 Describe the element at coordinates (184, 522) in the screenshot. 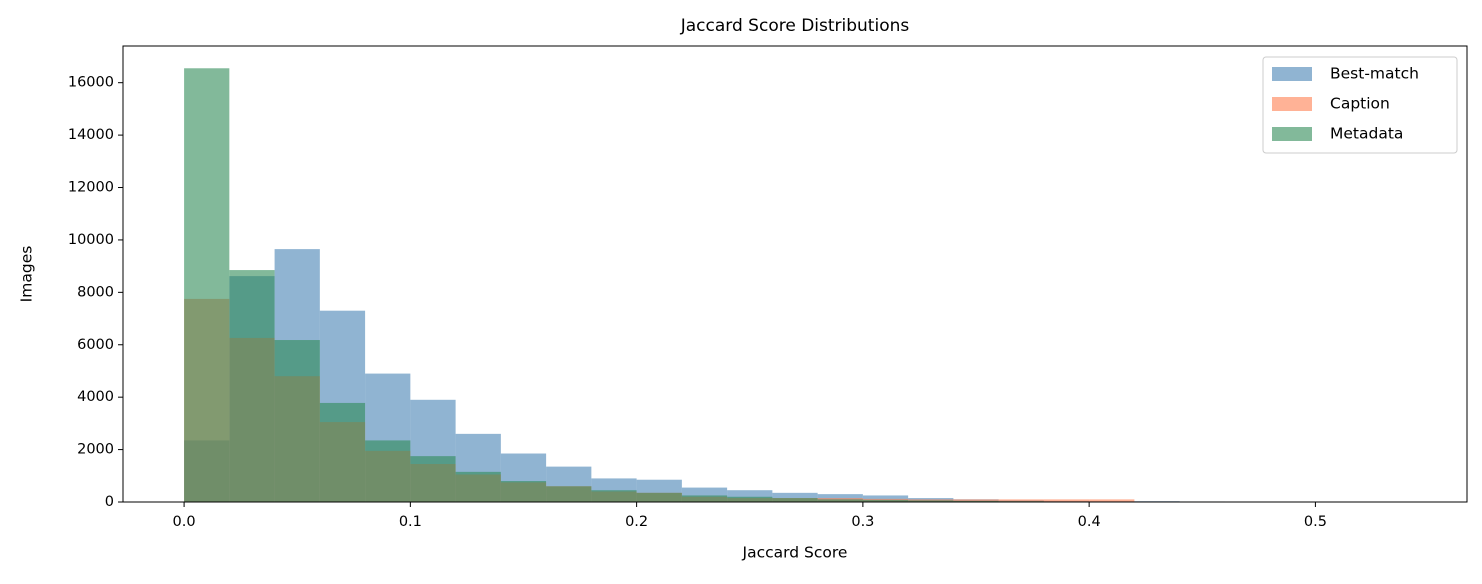

I see `x-tick-label: 0.0` at that location.